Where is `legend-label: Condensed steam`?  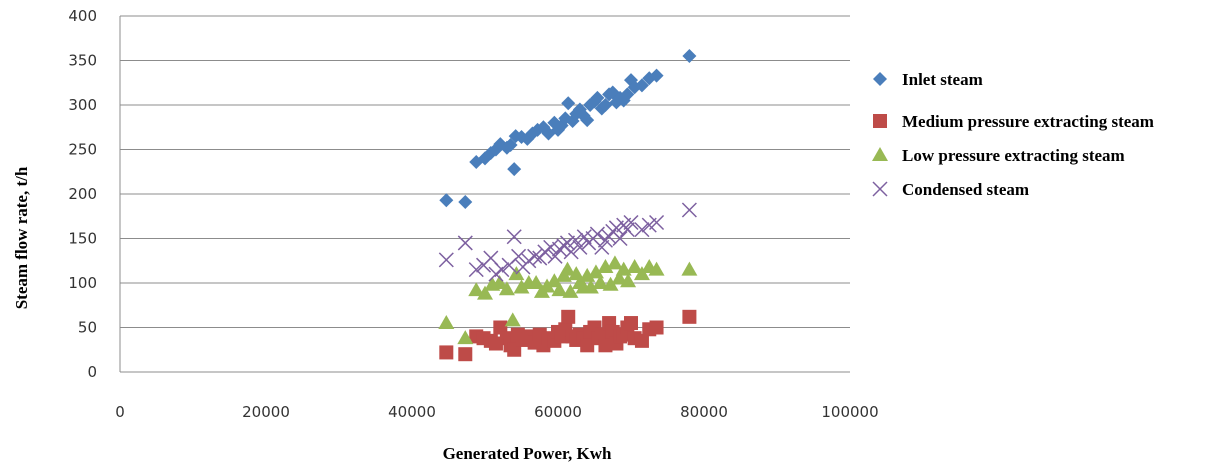
legend-label: Condensed steam is located at coordinates (965, 189).